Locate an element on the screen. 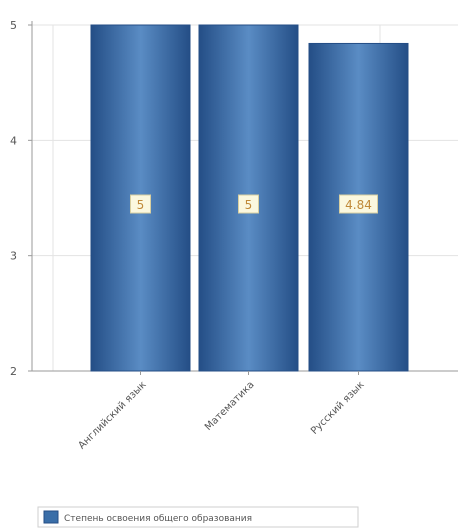  data-label: 4.84 is located at coordinates (358, 205).